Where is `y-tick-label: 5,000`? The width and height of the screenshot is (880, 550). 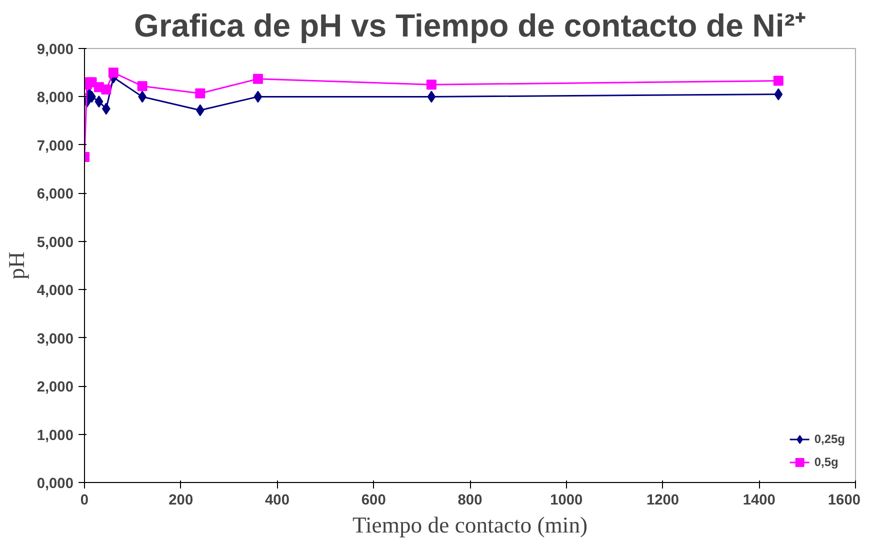 y-tick-label: 5,000 is located at coordinates (55, 242).